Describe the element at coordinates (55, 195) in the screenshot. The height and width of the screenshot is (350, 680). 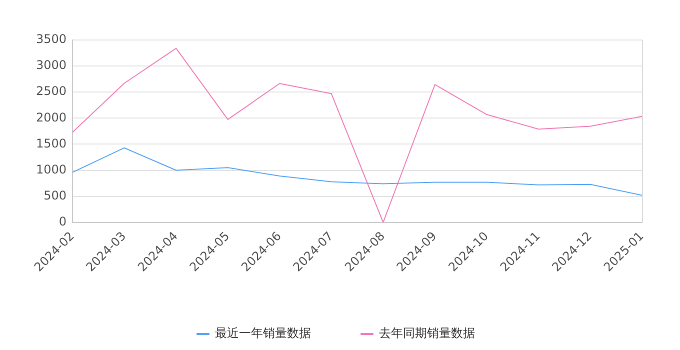
I see `y-tick-label: 500` at that location.